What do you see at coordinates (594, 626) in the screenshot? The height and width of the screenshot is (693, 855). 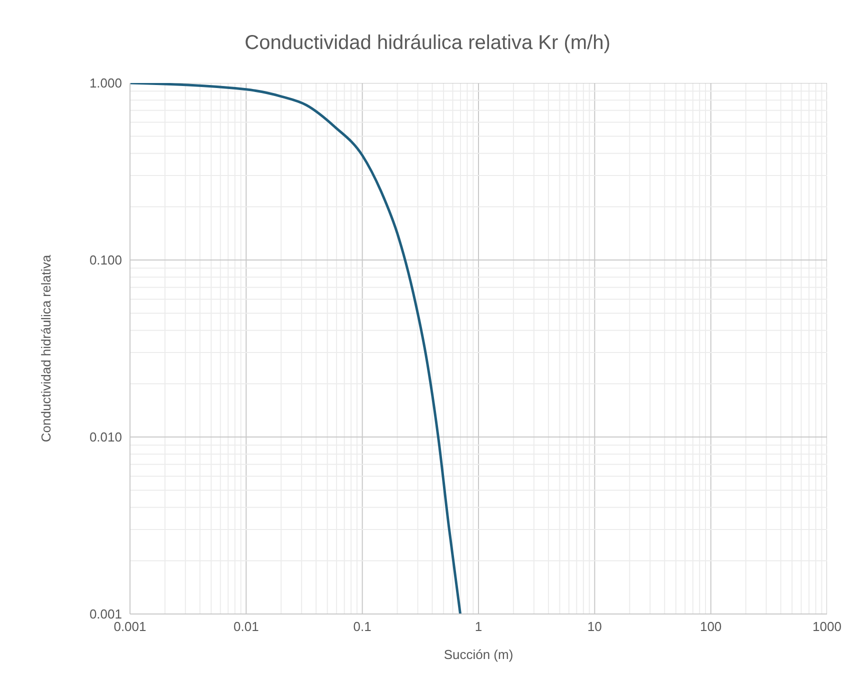 I see `x-tick-label: 10` at bounding box center [594, 626].